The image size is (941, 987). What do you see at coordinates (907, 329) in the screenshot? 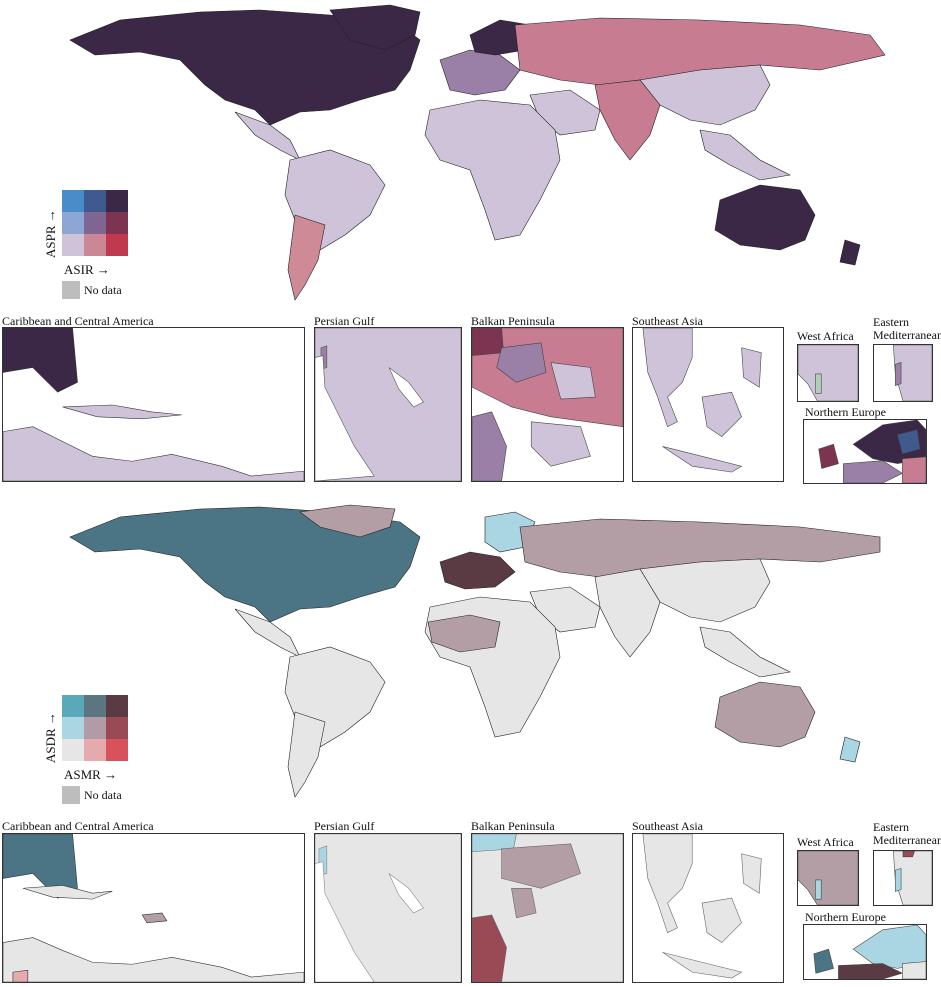
I see `inset-title-eastern-mediterranean: Eastern Mediterranean` at bounding box center [907, 329].